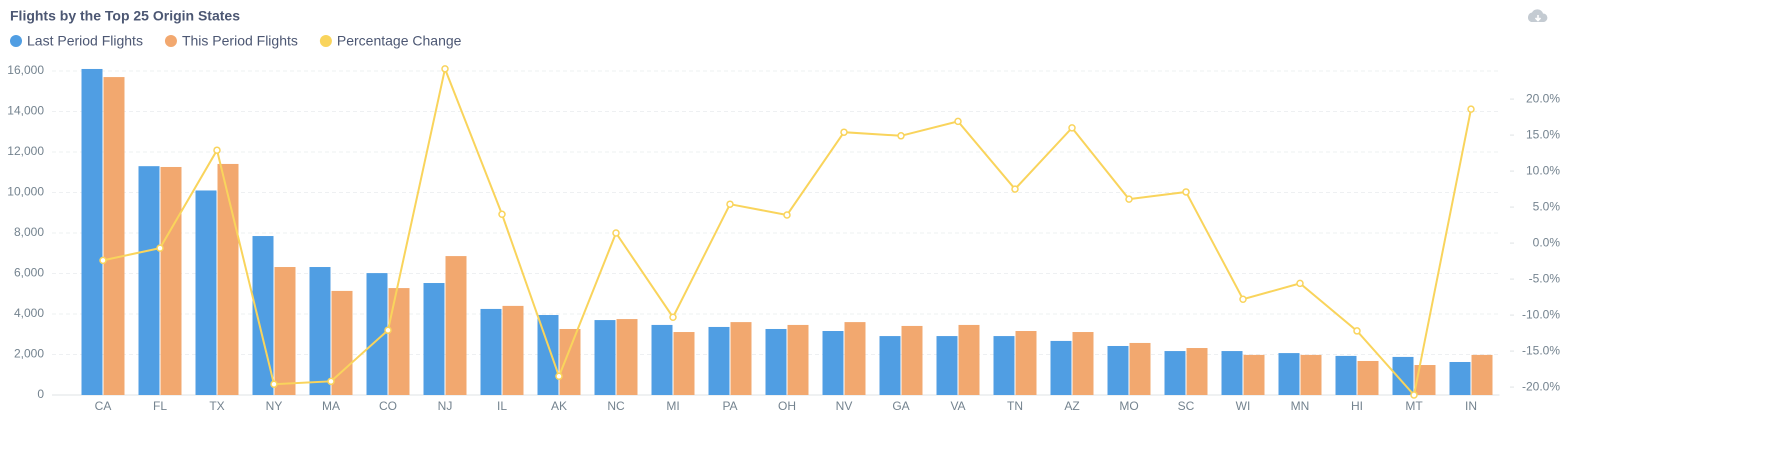  Describe the element at coordinates (125, 16) in the screenshot. I see `chart-title: Flights by the Top 25 Origin States` at that location.